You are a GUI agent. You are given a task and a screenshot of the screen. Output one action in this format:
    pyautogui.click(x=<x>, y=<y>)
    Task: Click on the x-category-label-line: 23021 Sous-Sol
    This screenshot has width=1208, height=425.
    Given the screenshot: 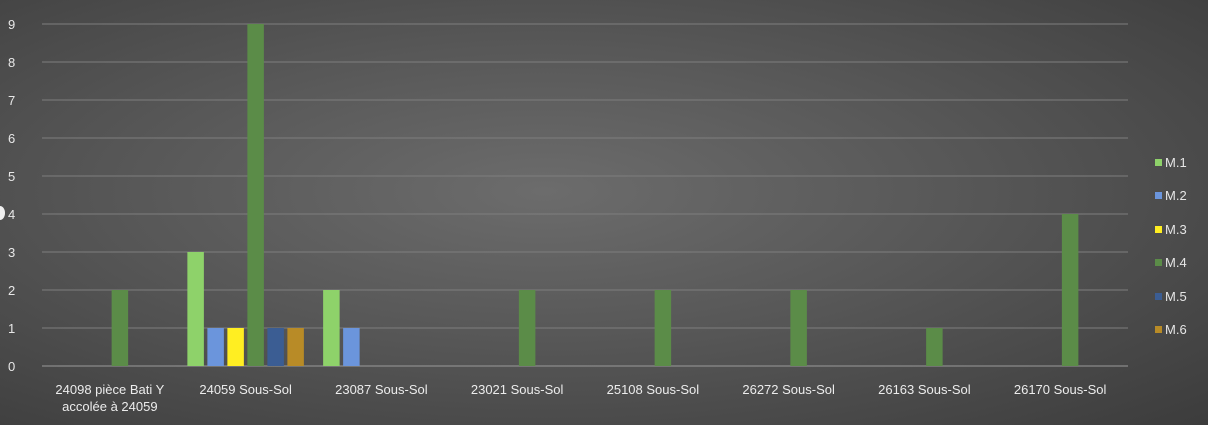 What is the action you would take?
    pyautogui.click(x=517, y=389)
    